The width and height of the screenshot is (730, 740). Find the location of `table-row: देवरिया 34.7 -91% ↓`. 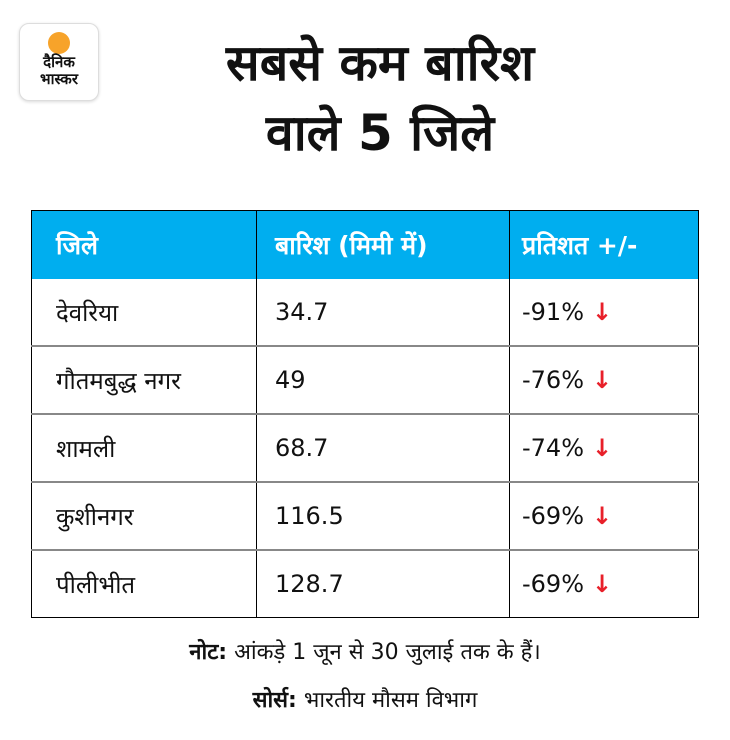

table-row: देवरिया 34.7 -91% ↓ is located at coordinates (365, 313).